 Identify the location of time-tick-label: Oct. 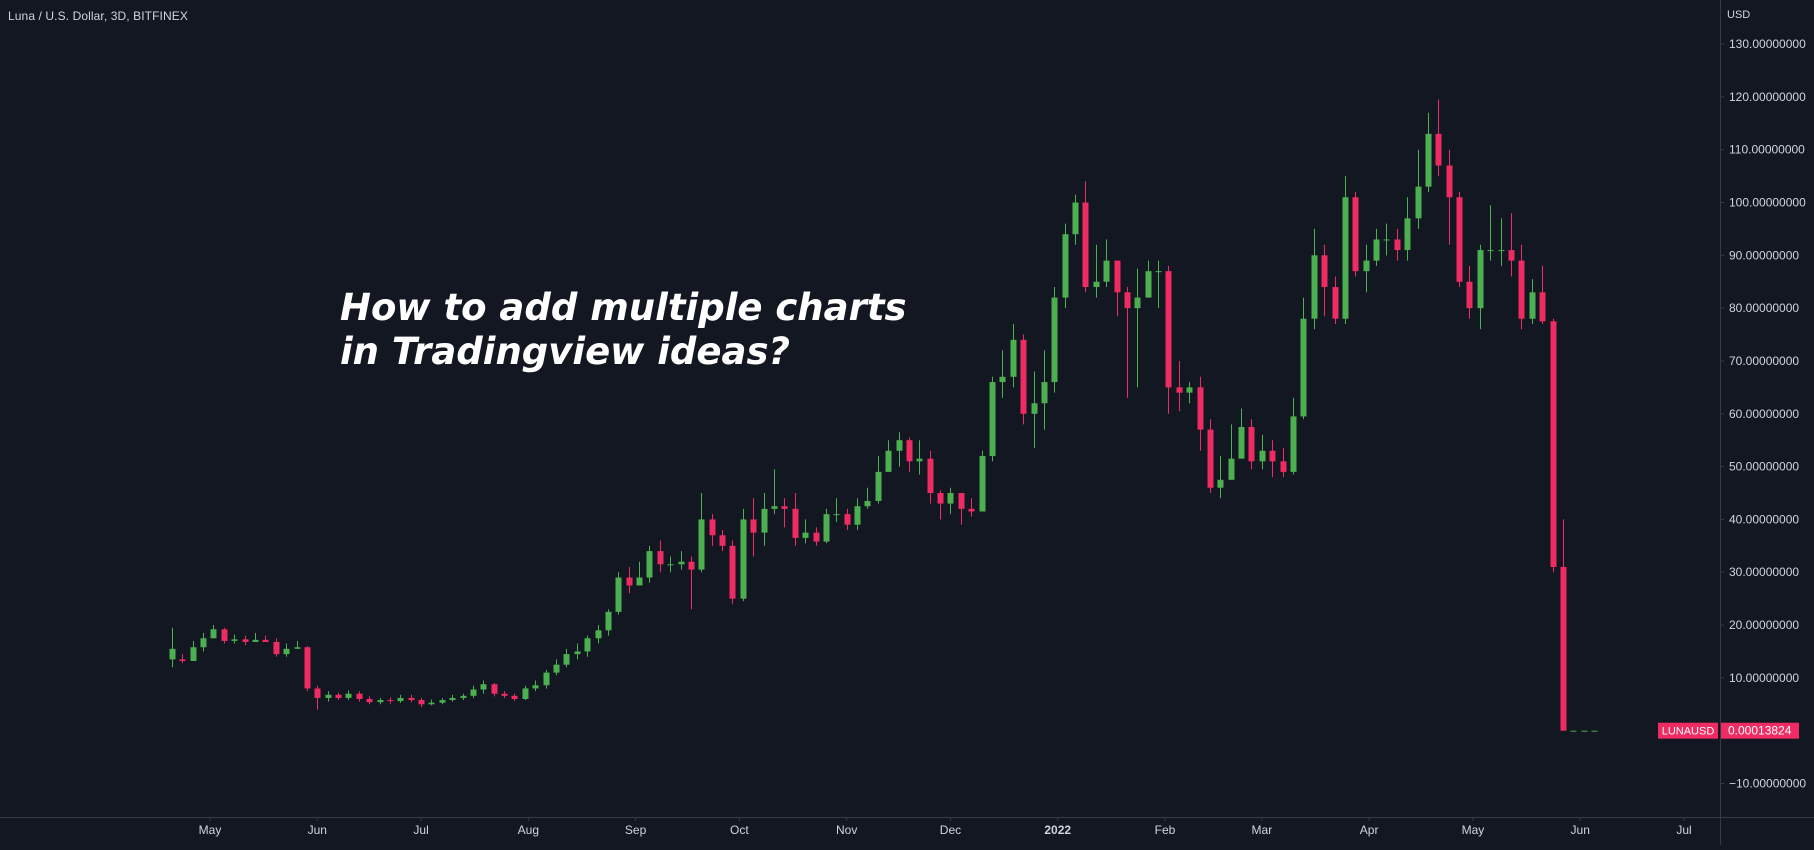
(739, 830).